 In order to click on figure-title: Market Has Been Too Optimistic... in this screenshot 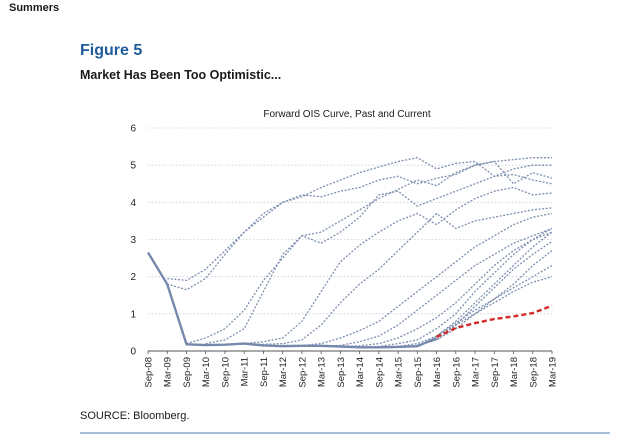, I will do `click(181, 75)`.